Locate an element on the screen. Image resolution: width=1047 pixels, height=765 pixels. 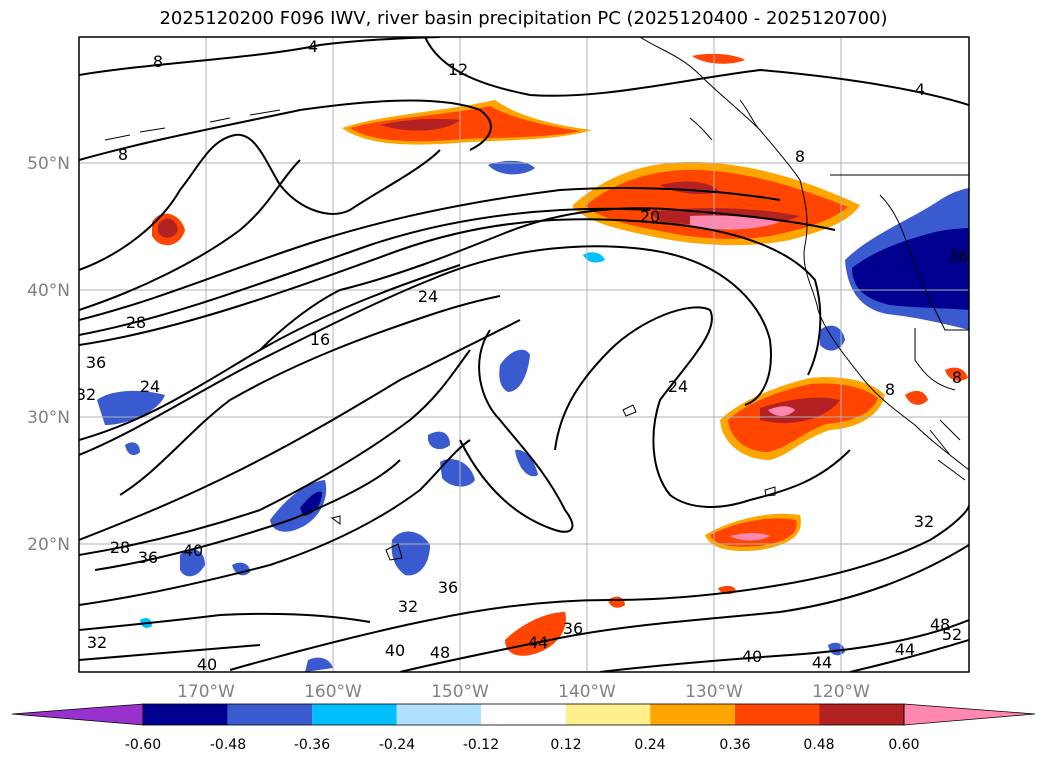
colorbar-tick-label: -0.24 is located at coordinates (397, 745).